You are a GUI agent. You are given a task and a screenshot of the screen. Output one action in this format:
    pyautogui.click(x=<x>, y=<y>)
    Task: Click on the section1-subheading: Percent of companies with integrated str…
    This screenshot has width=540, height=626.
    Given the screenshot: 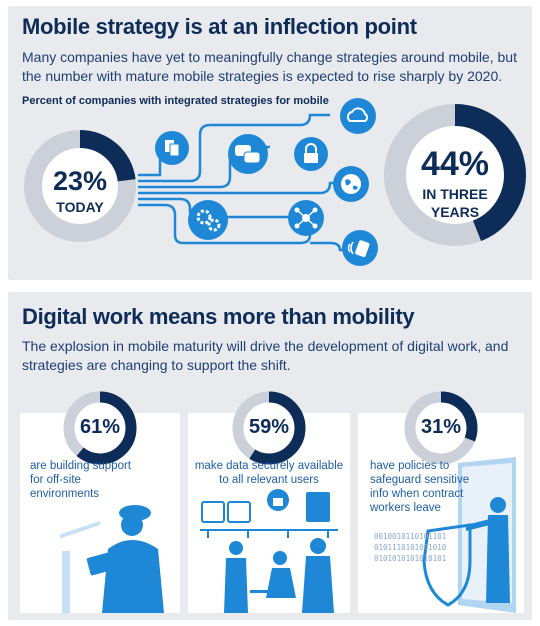 What is the action you would take?
    pyautogui.click(x=175, y=101)
    